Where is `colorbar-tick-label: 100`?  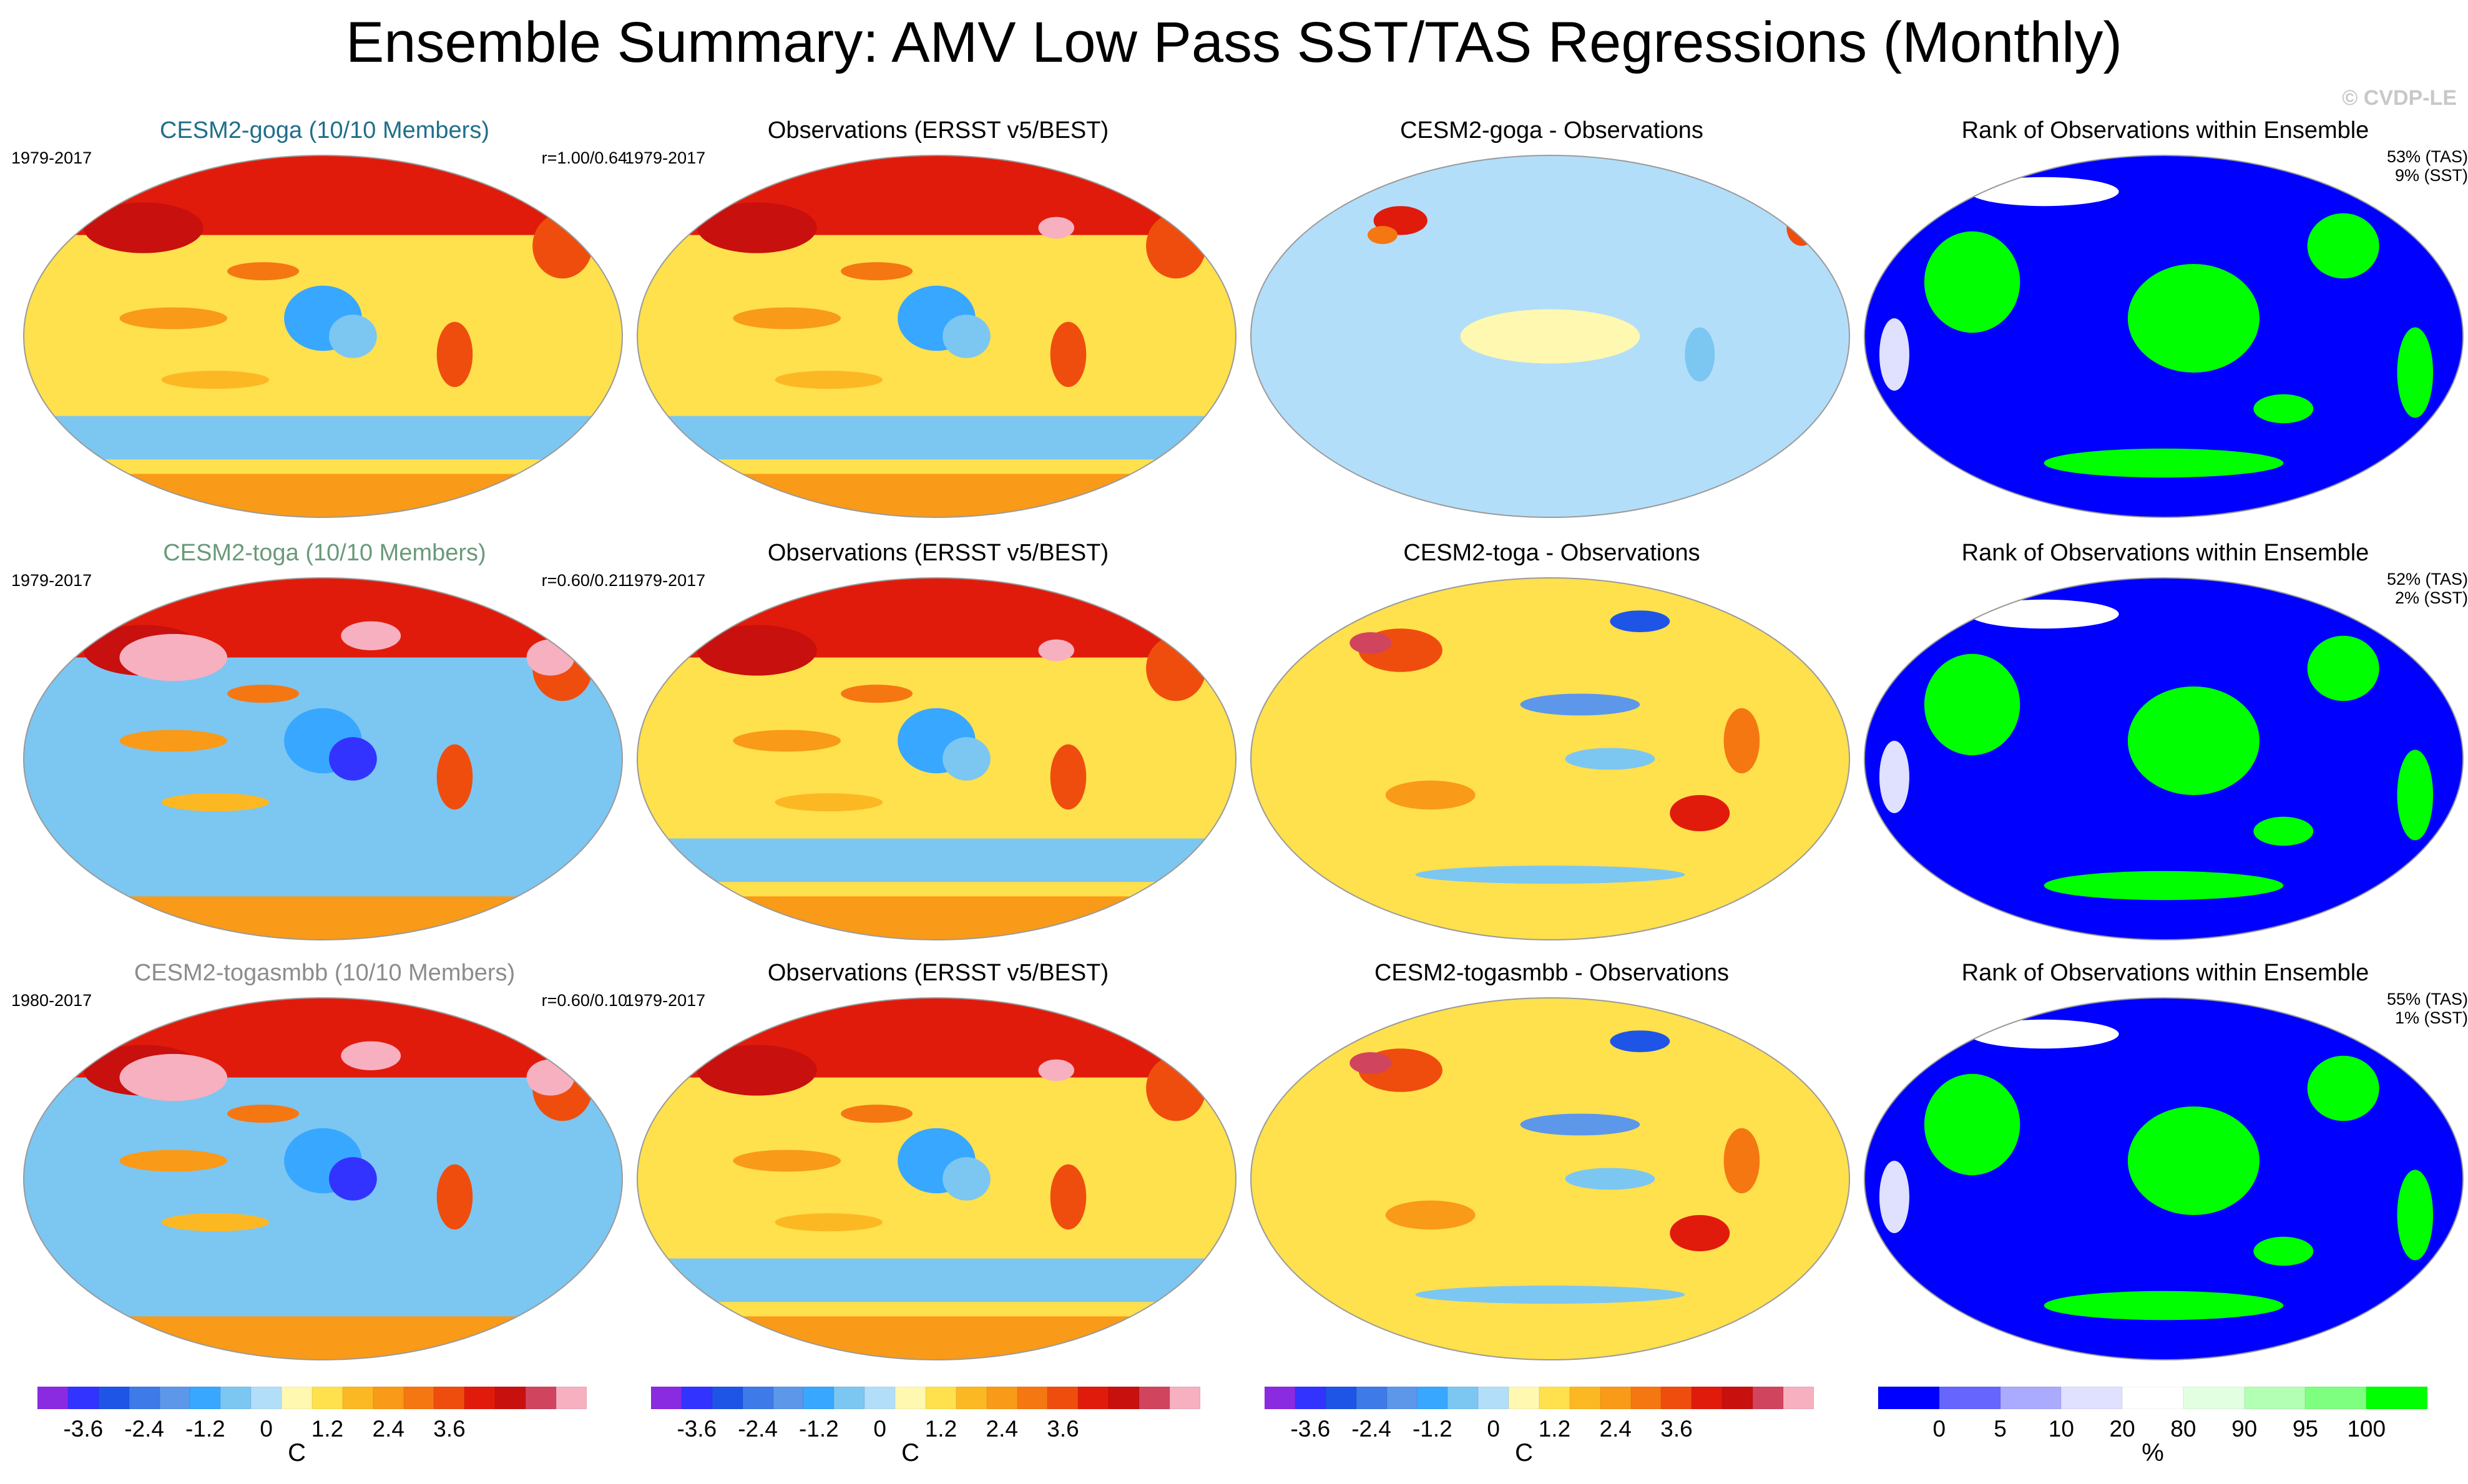 colorbar-tick-label: 100 is located at coordinates (2366, 1429).